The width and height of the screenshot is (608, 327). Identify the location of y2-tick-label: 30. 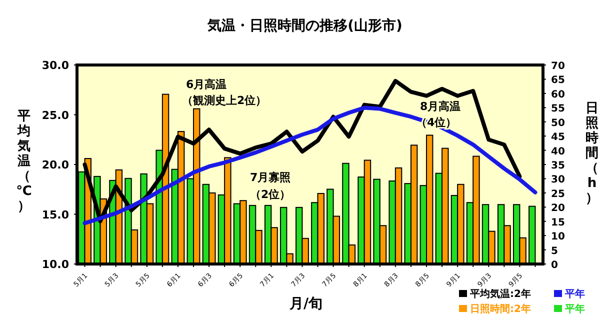
(558, 180).